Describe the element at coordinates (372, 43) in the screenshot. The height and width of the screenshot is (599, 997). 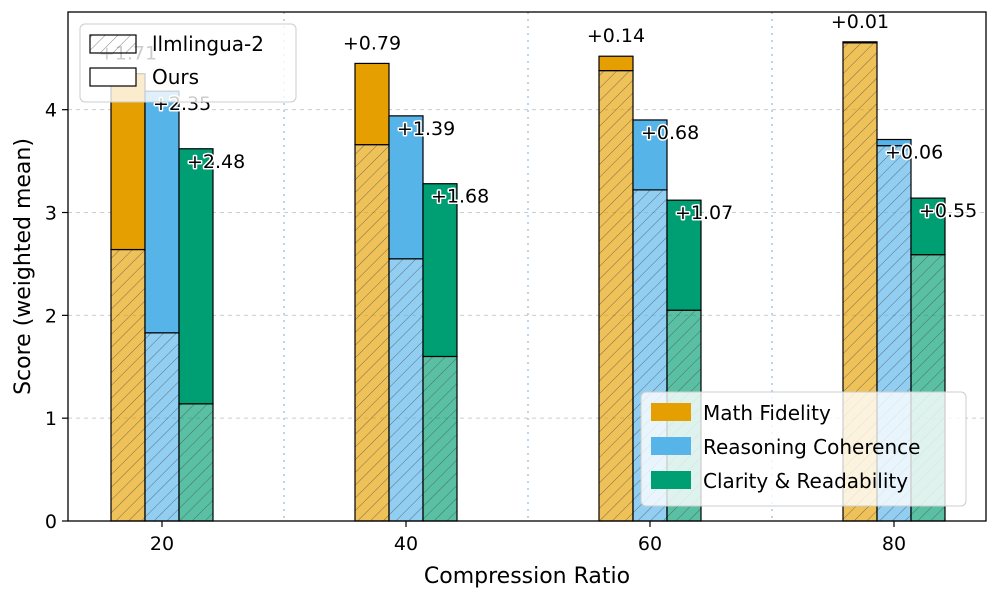
I see `gain-label: +0.79` at that location.